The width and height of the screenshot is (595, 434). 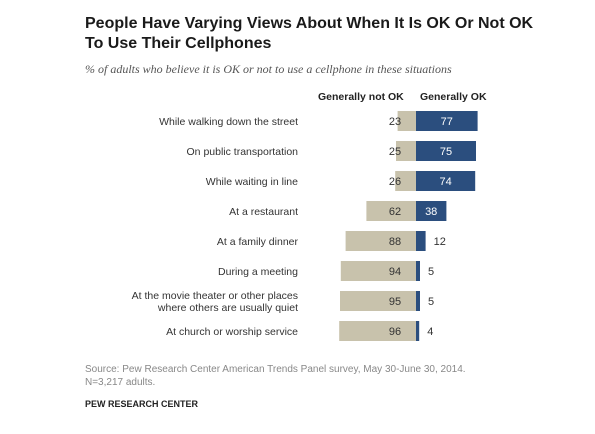 I want to click on value-label-not-ok: 62, so click(x=395, y=212).